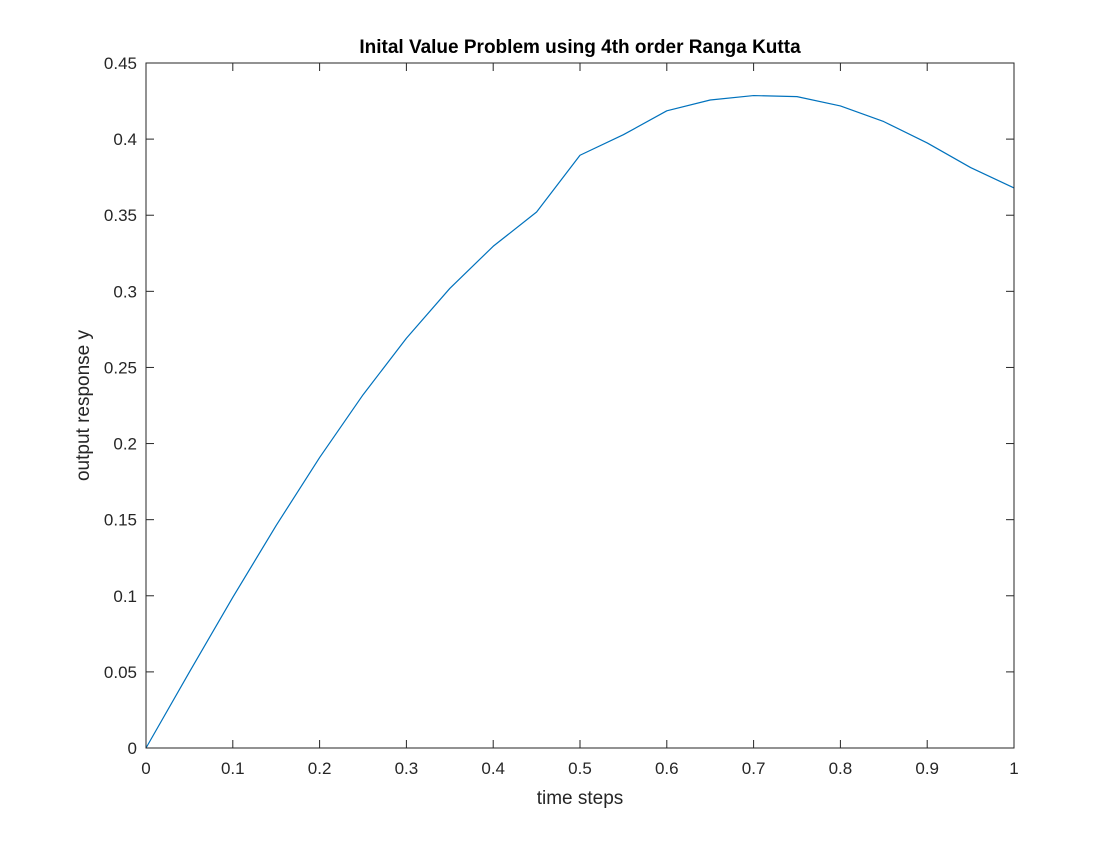 The image size is (1120, 845). Describe the element at coordinates (120, 520) in the screenshot. I see `y-tick-label: 0.15` at that location.